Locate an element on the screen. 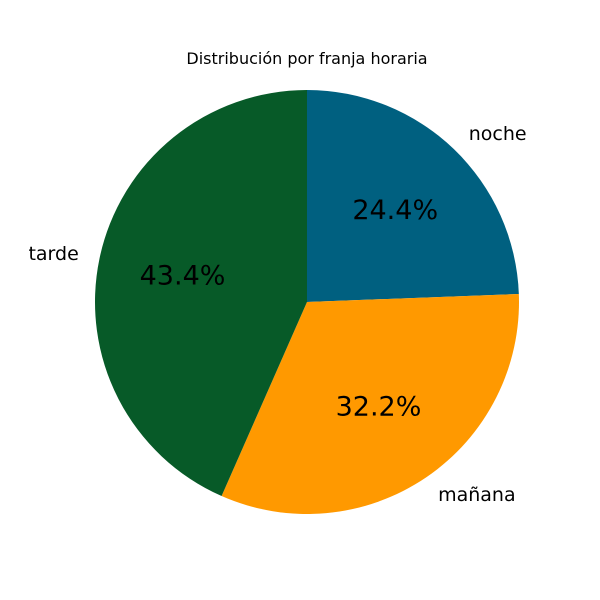  pie-slice-noche is located at coordinates (413, 196).